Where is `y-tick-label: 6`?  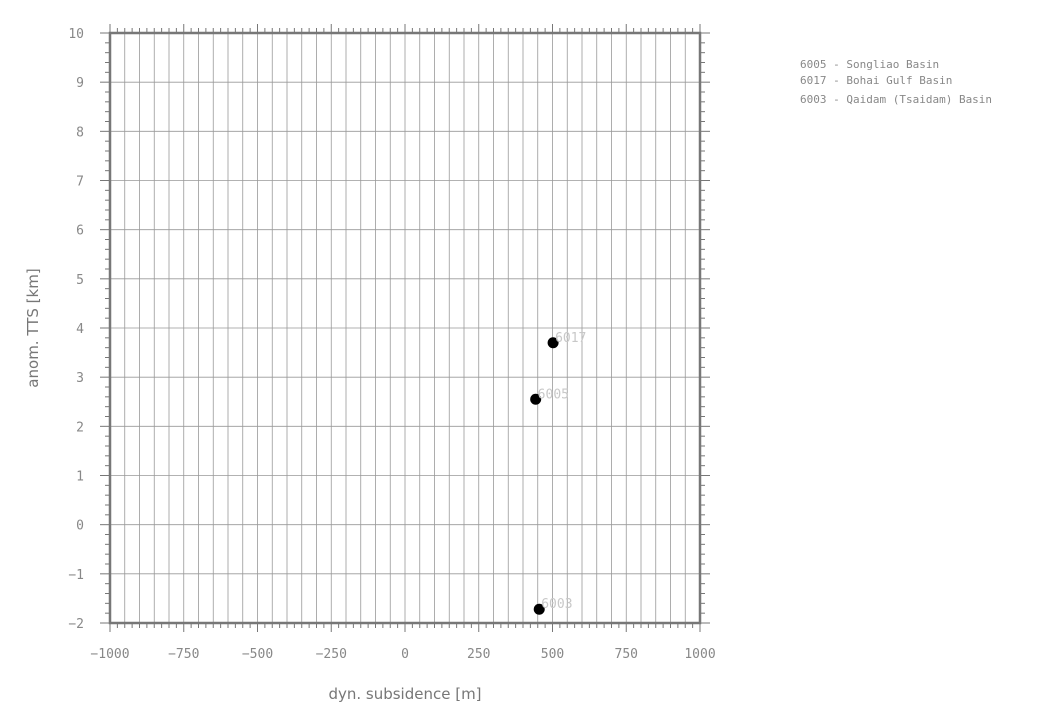
y-tick-label: 6 is located at coordinates (80, 231).